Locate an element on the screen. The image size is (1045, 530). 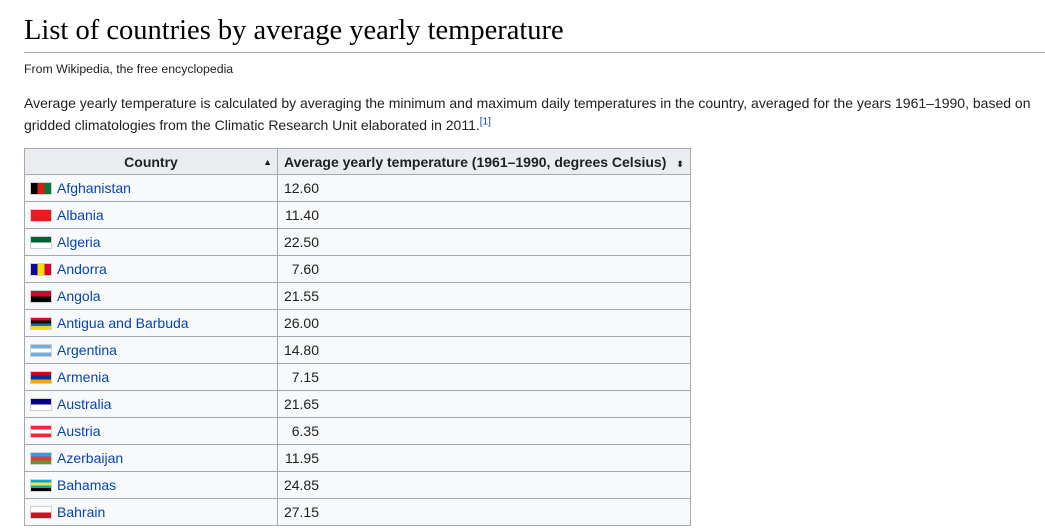
flag-andorra-icon is located at coordinates (41, 270).